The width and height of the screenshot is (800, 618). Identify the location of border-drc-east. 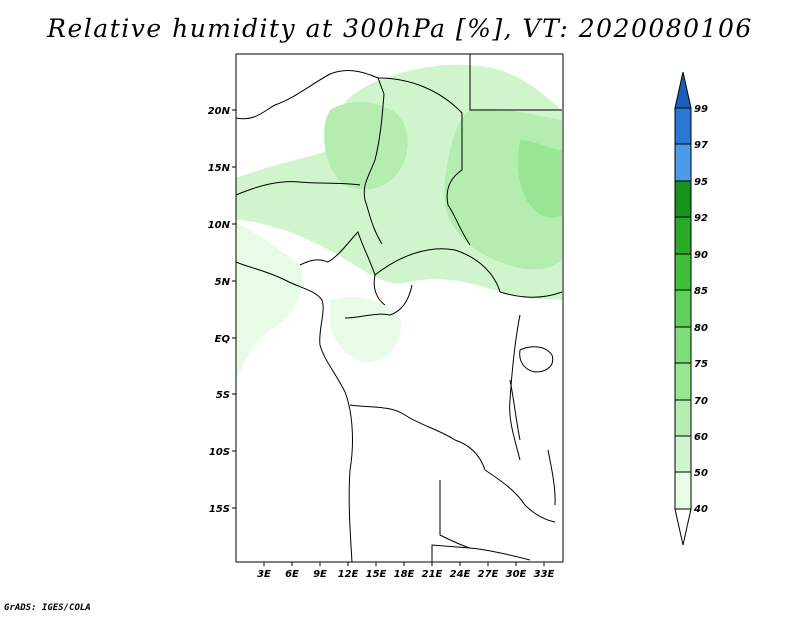
(515, 387).